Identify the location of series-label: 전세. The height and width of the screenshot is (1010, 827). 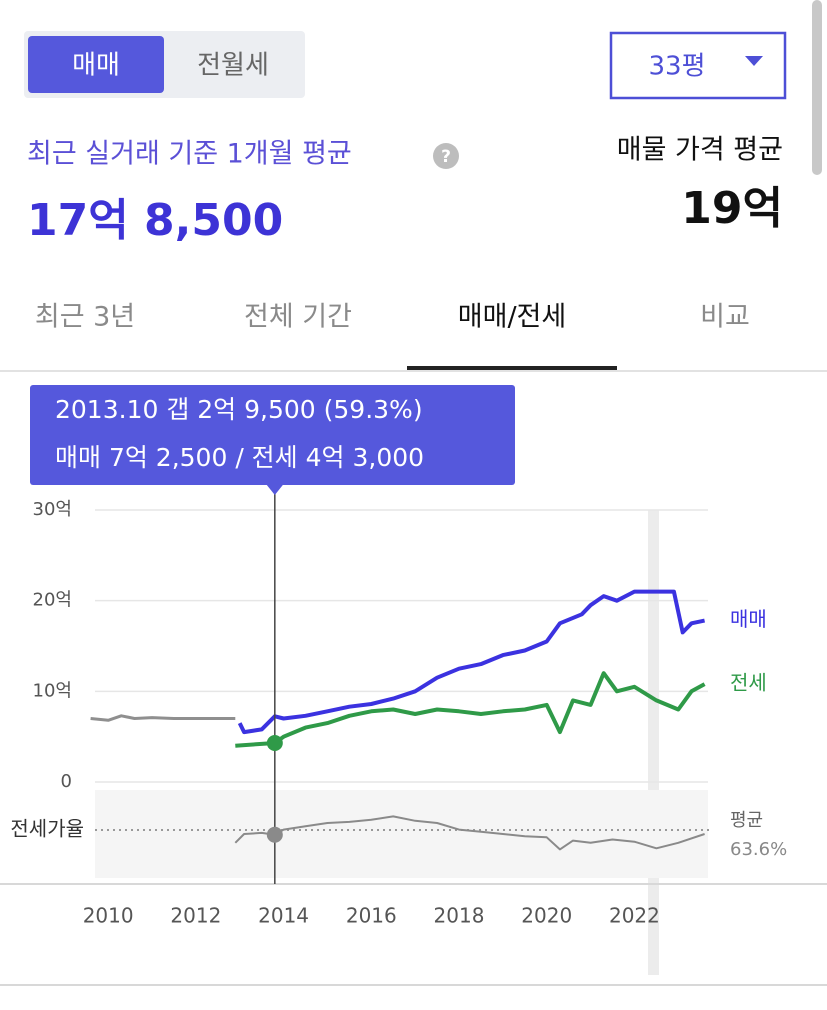
(748, 683).